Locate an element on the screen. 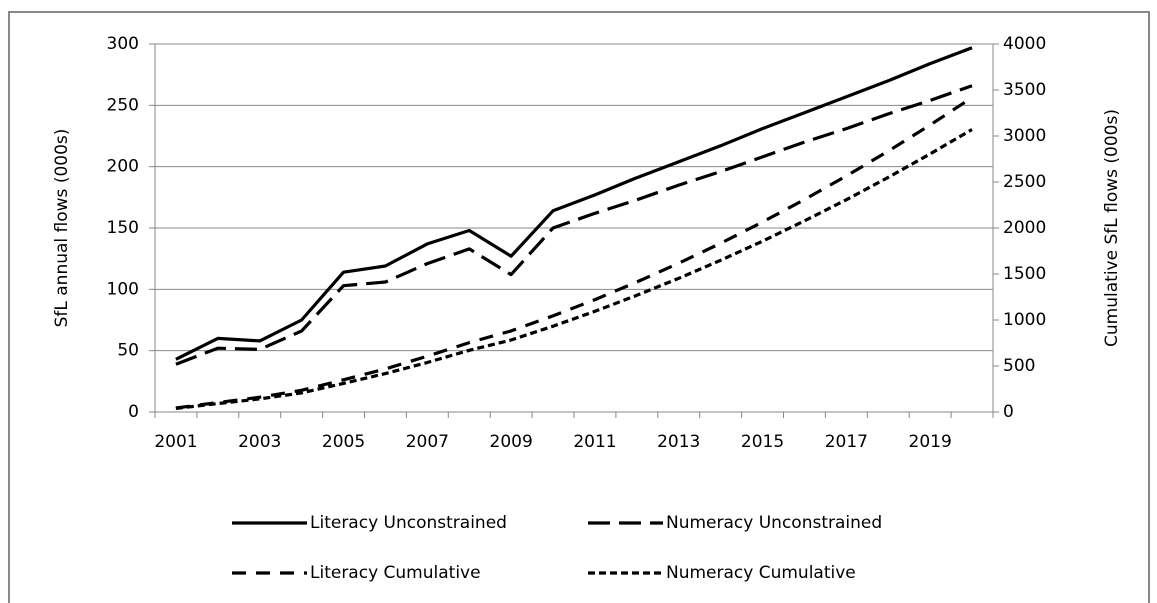  y-tick-label: 150 is located at coordinates (123, 228).